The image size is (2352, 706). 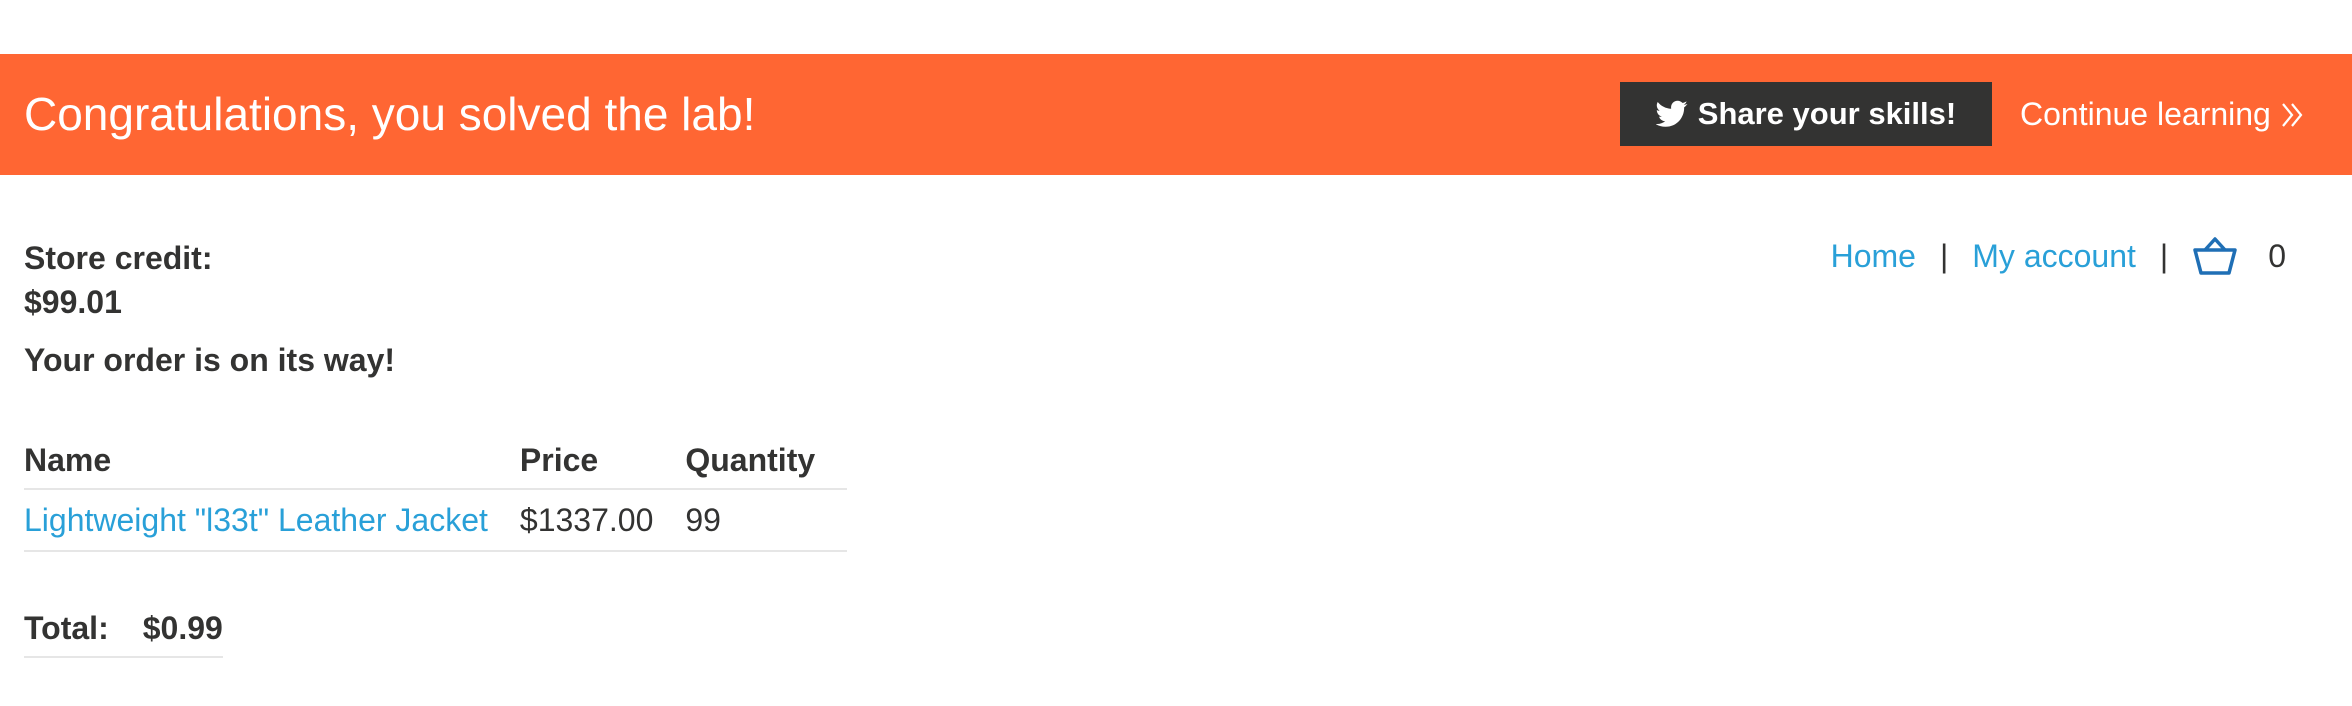 What do you see at coordinates (390, 114) in the screenshot?
I see `banner-title: Congratulations, you solved the lab!` at bounding box center [390, 114].